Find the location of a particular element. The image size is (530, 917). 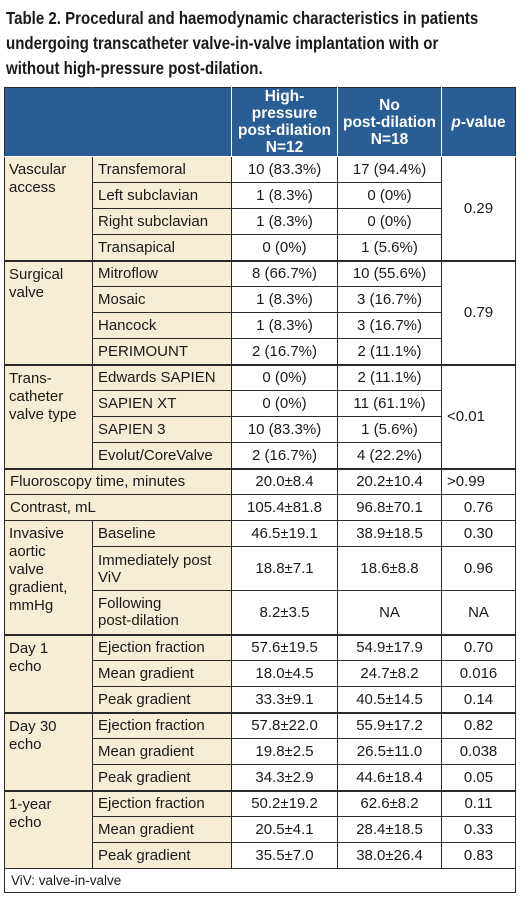

table-row: Mosaic 1 (8.3%) 3 (16.7%) is located at coordinates (260, 299).